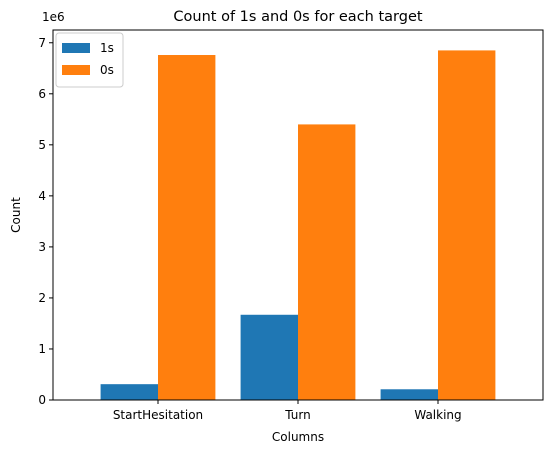 This screenshot has height=453, width=554. What do you see at coordinates (129, 392) in the screenshot?
I see `bar-1s-StartHesitation` at bounding box center [129, 392].